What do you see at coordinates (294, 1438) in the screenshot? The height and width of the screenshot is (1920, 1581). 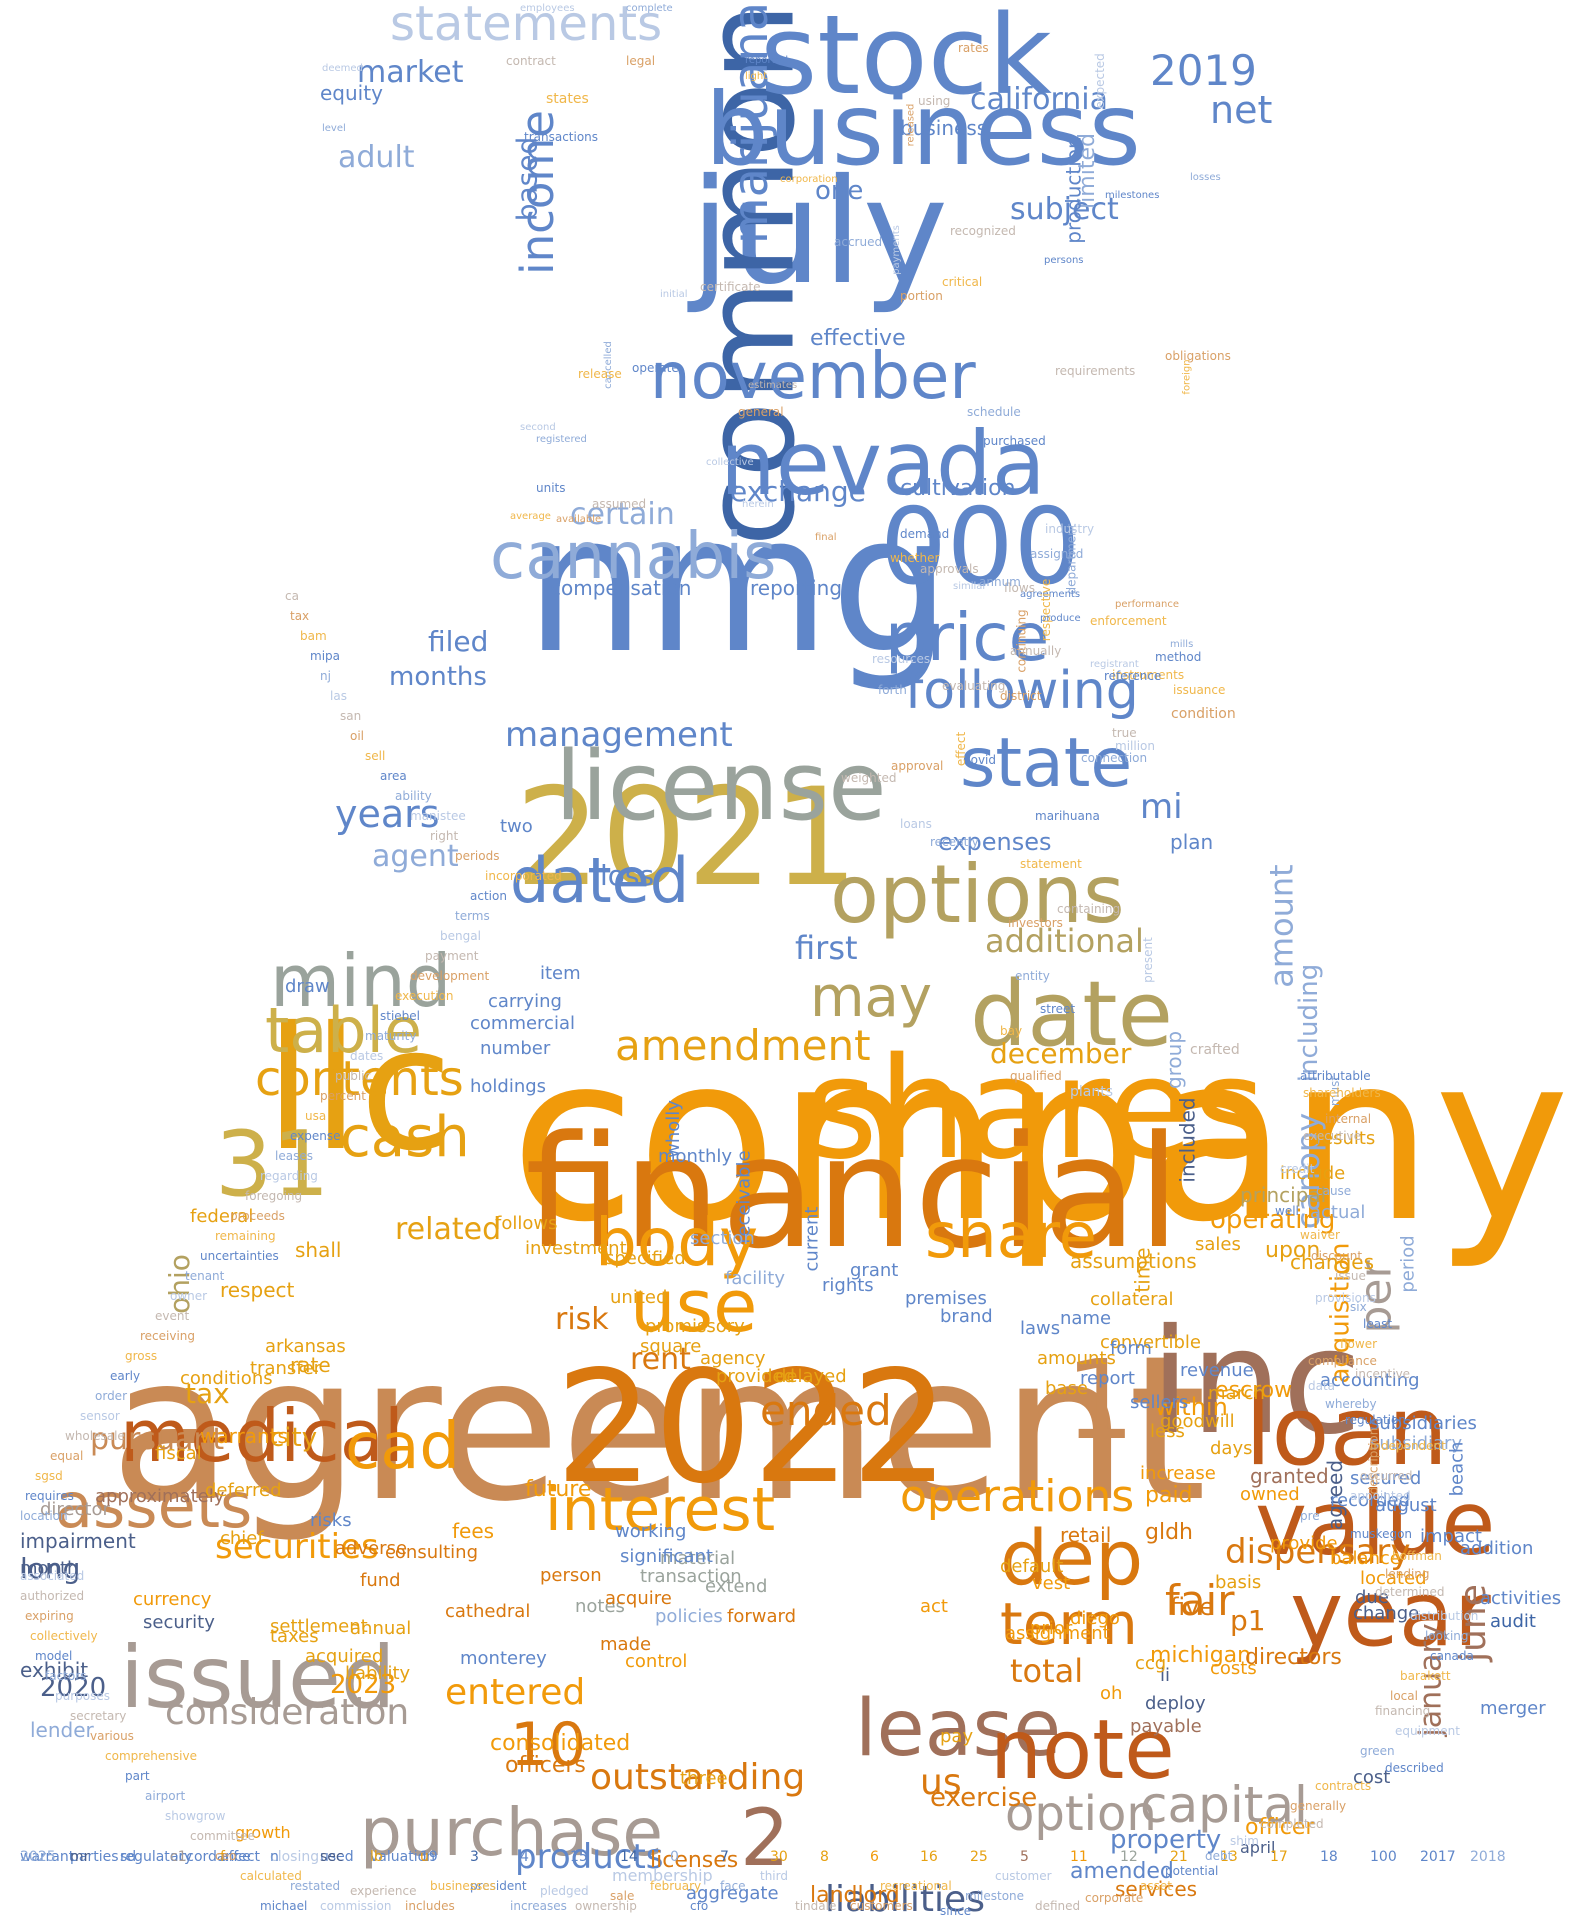 I see `cloud-word: city` at bounding box center [294, 1438].